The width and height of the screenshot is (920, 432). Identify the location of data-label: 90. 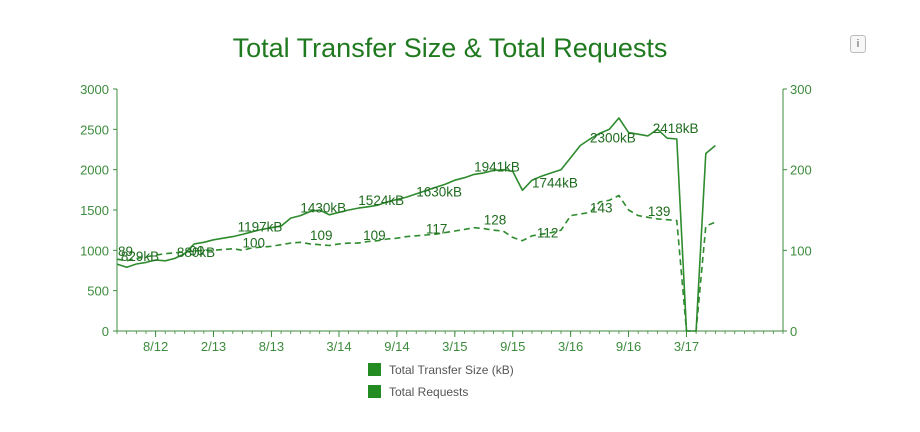
(196, 250).